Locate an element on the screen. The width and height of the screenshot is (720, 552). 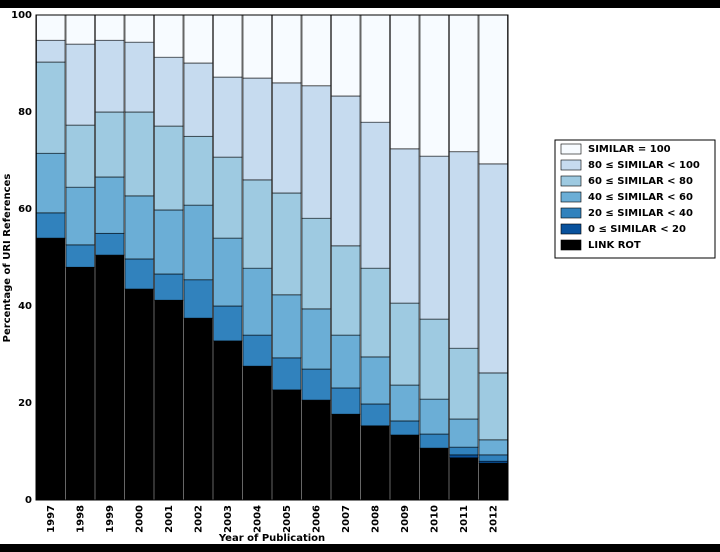
y-tick-label: 20 is located at coordinates (25, 403).